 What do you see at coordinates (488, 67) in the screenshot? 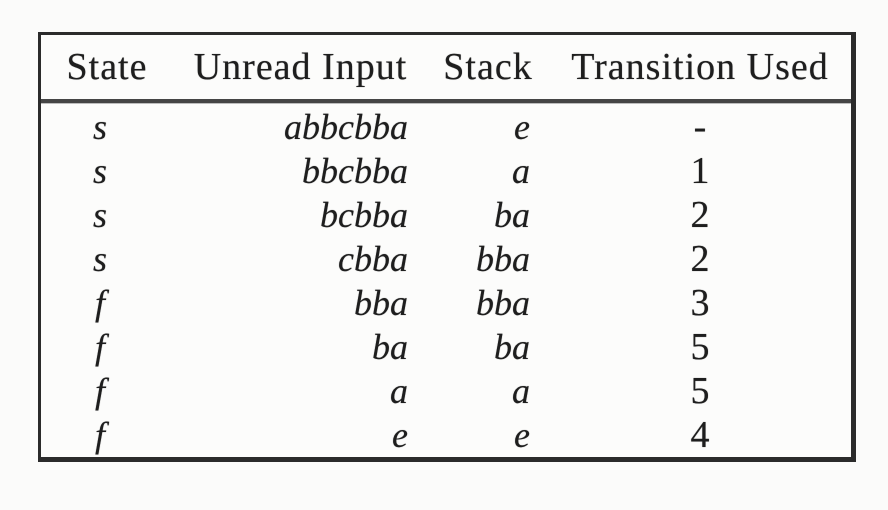
I see `column-header-stack: Stack` at bounding box center [488, 67].